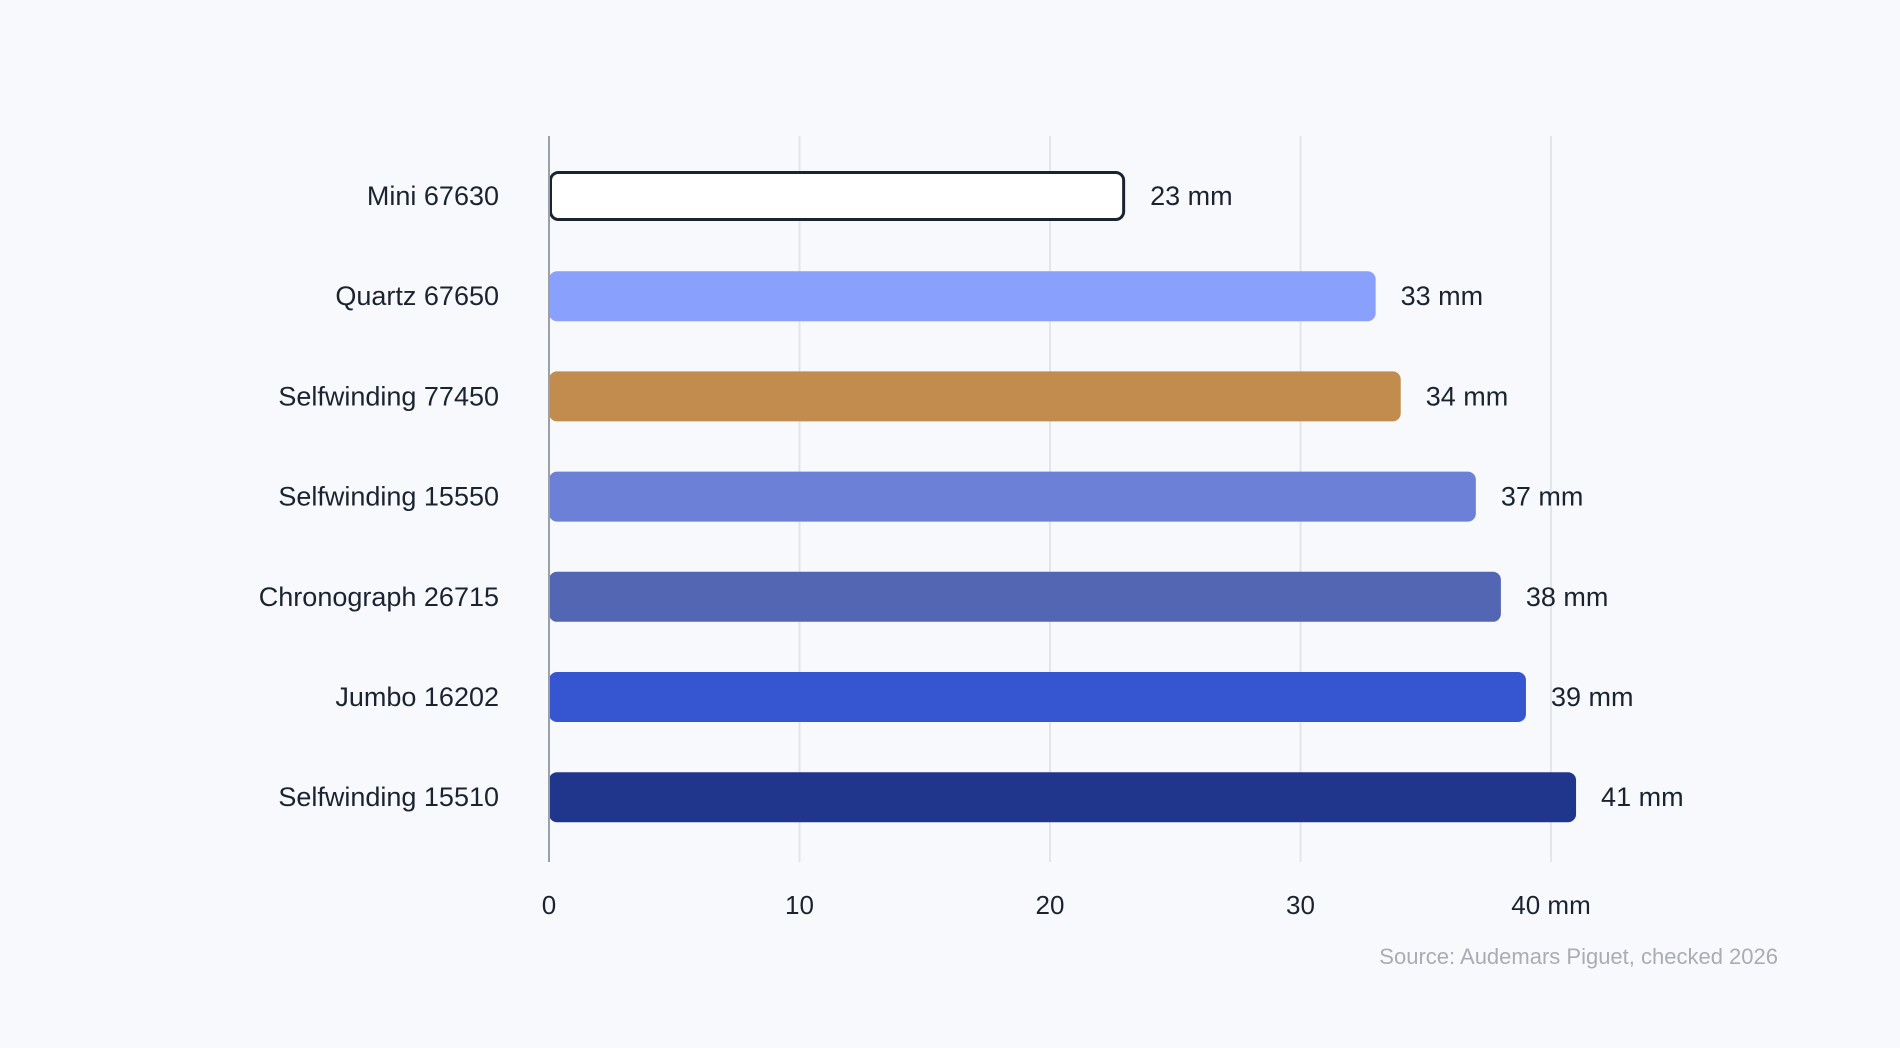  Describe the element at coordinates (417, 296) in the screenshot. I see `category-label-2: Quartz 67650` at that location.